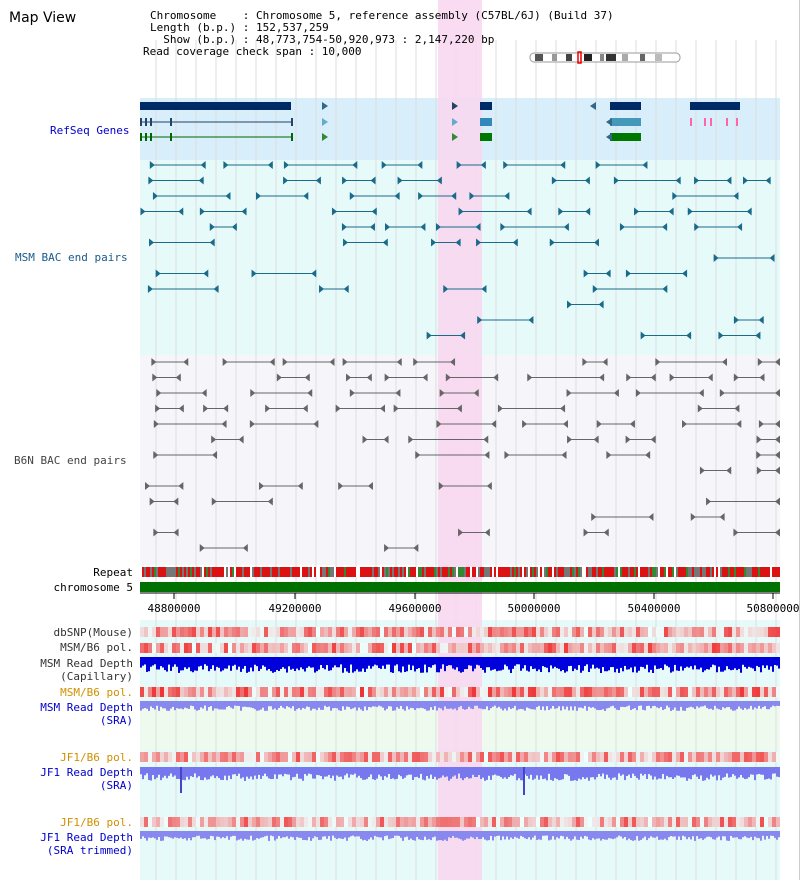 This screenshot has height=880, width=800. Describe the element at coordinates (71, 257) in the screenshot. I see `track-label-msm-bac: MSM BAC end pairs` at that location.